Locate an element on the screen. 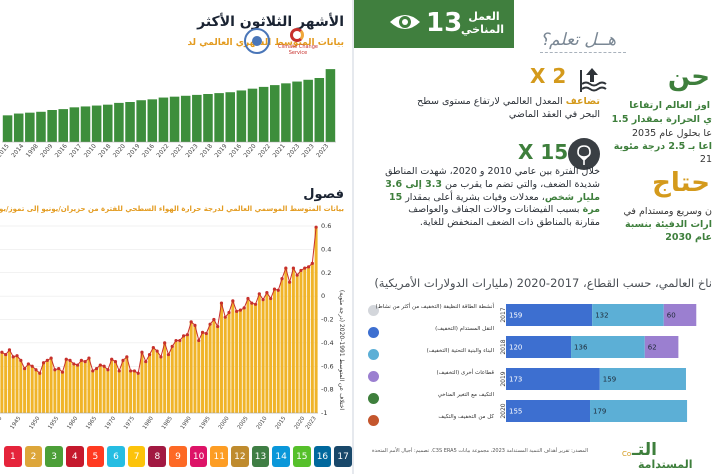 The height and width of the screenshot is (474, 712). side-line-d: اعا بـ 2.5 درجة مئوية is located at coordinates (662, 146).